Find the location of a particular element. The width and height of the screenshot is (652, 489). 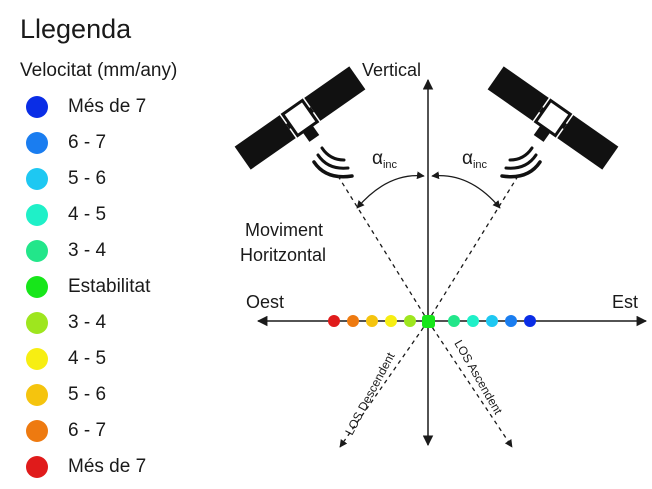

satellite-right-icon is located at coordinates (553, 118).